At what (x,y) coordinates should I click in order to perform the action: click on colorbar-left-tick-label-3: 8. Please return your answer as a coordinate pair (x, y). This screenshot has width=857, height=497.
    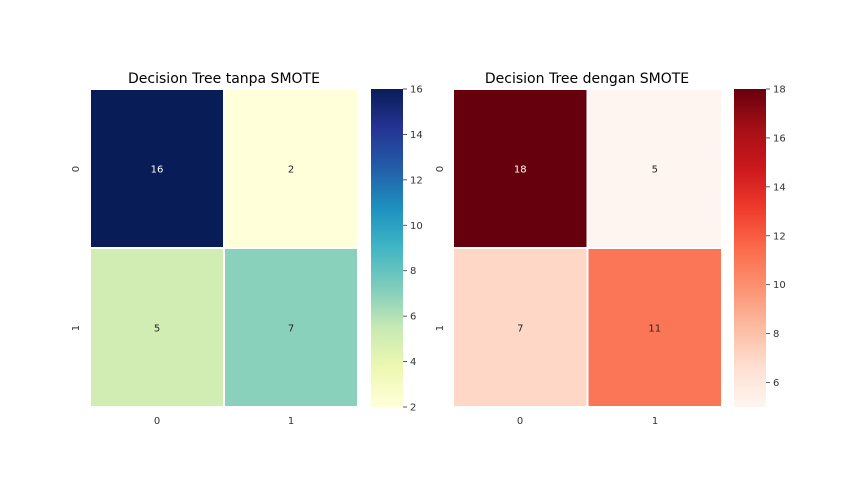
    Looking at the image, I should click on (413, 271).